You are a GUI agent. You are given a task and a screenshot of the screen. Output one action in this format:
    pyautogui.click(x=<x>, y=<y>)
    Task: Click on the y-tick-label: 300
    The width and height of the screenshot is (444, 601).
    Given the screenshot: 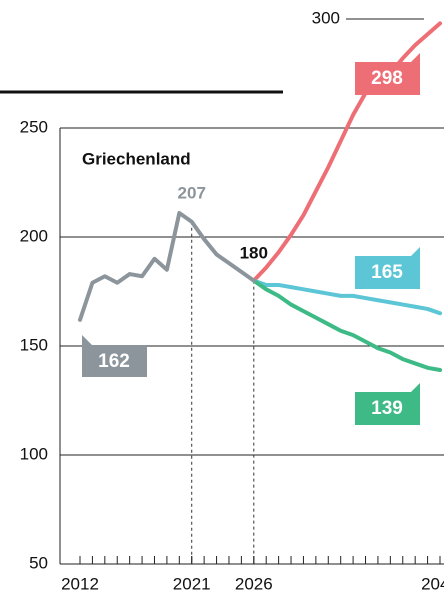 What is the action you would take?
    pyautogui.click(x=326, y=17)
    